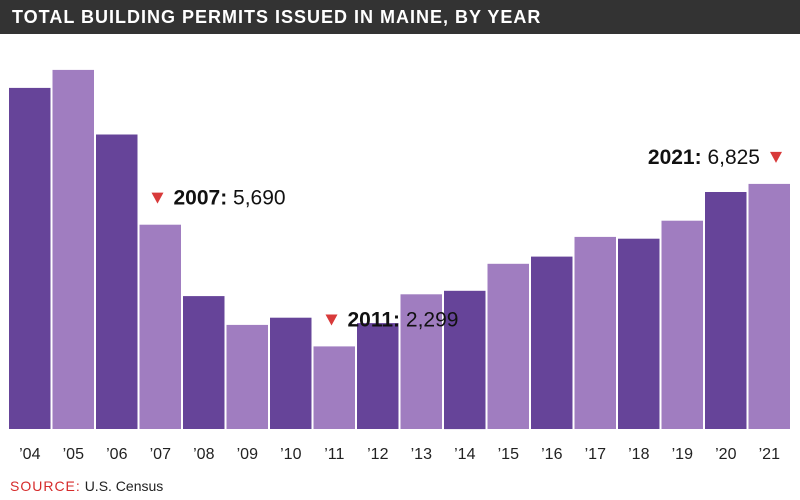 Image resolution: width=800 pixels, height=500 pixels. I want to click on annotation-label: 2007: 5,690, so click(230, 198).